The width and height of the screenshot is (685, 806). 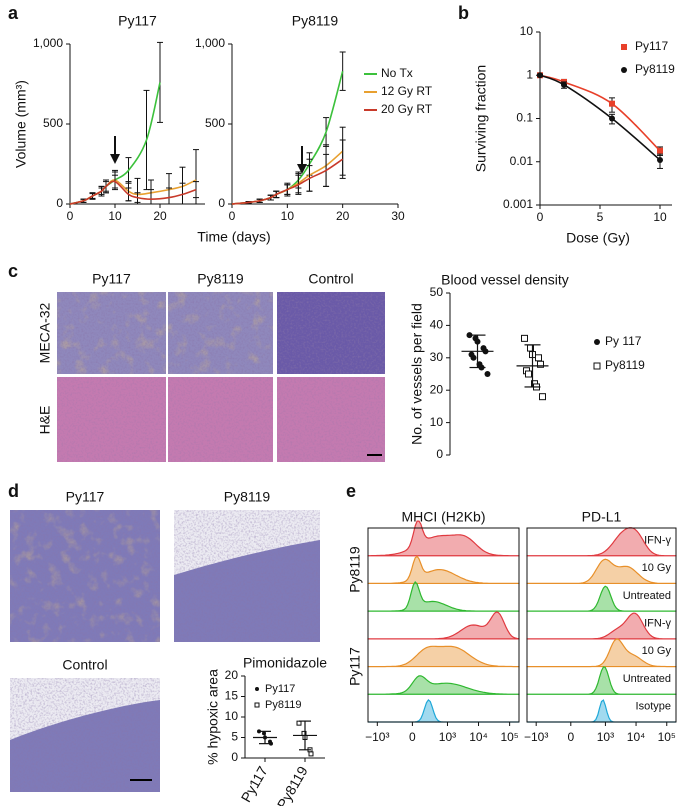 I want to click on row-label: H&E, so click(x=45, y=420).